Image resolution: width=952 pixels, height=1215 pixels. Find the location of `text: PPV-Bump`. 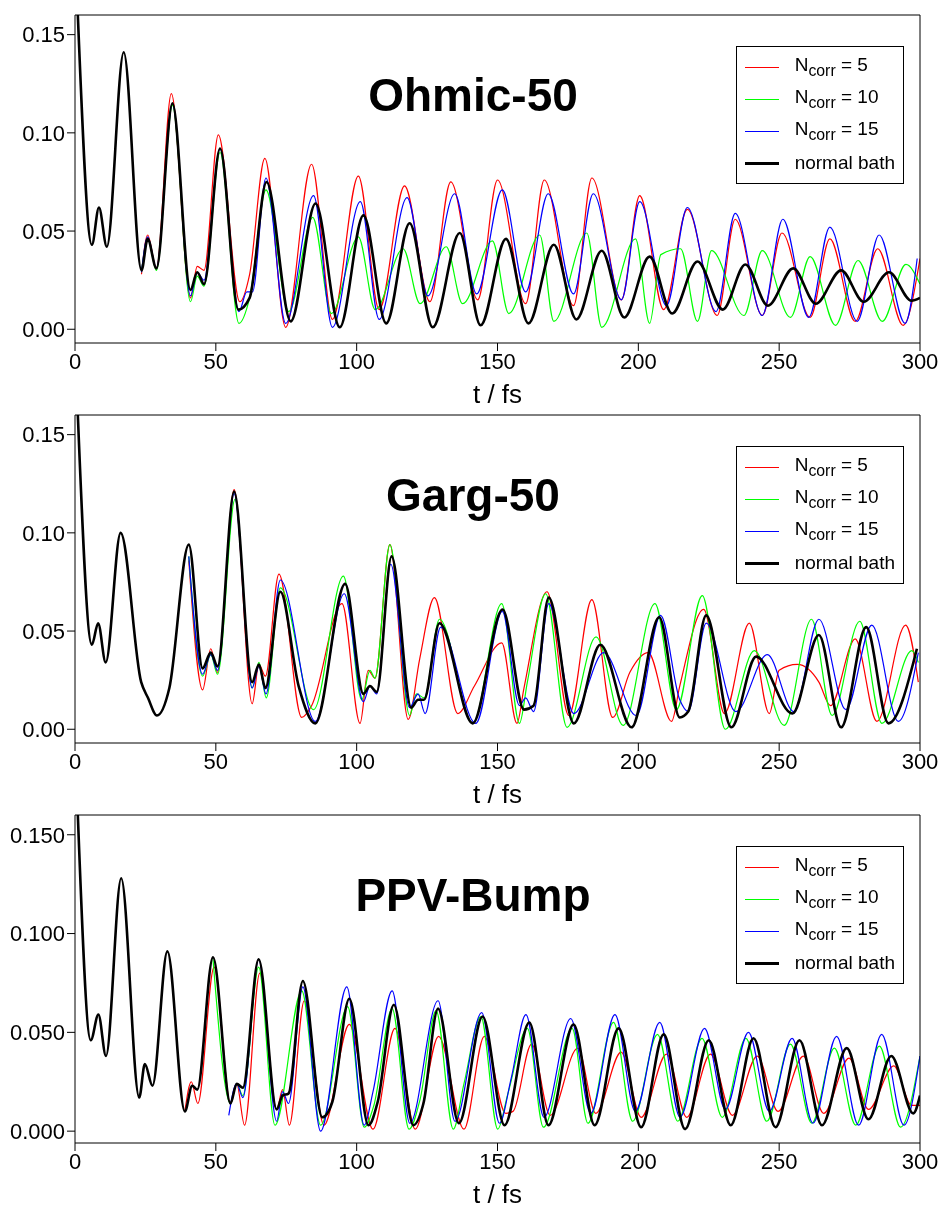

text: PPV-Bump is located at coordinates (473, 895).